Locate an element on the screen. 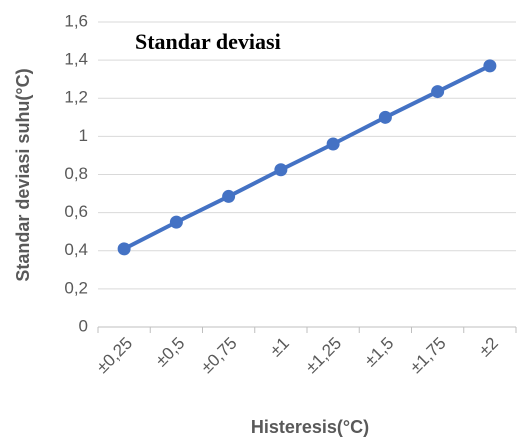 This screenshot has height=441, width=518. y-tick-label: 1,4 is located at coordinates (76, 59).